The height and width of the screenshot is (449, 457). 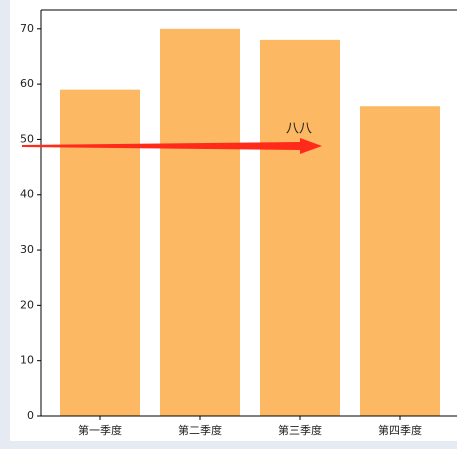 What do you see at coordinates (172, 146) in the screenshot?
I see `annotation-arrow` at bounding box center [172, 146].